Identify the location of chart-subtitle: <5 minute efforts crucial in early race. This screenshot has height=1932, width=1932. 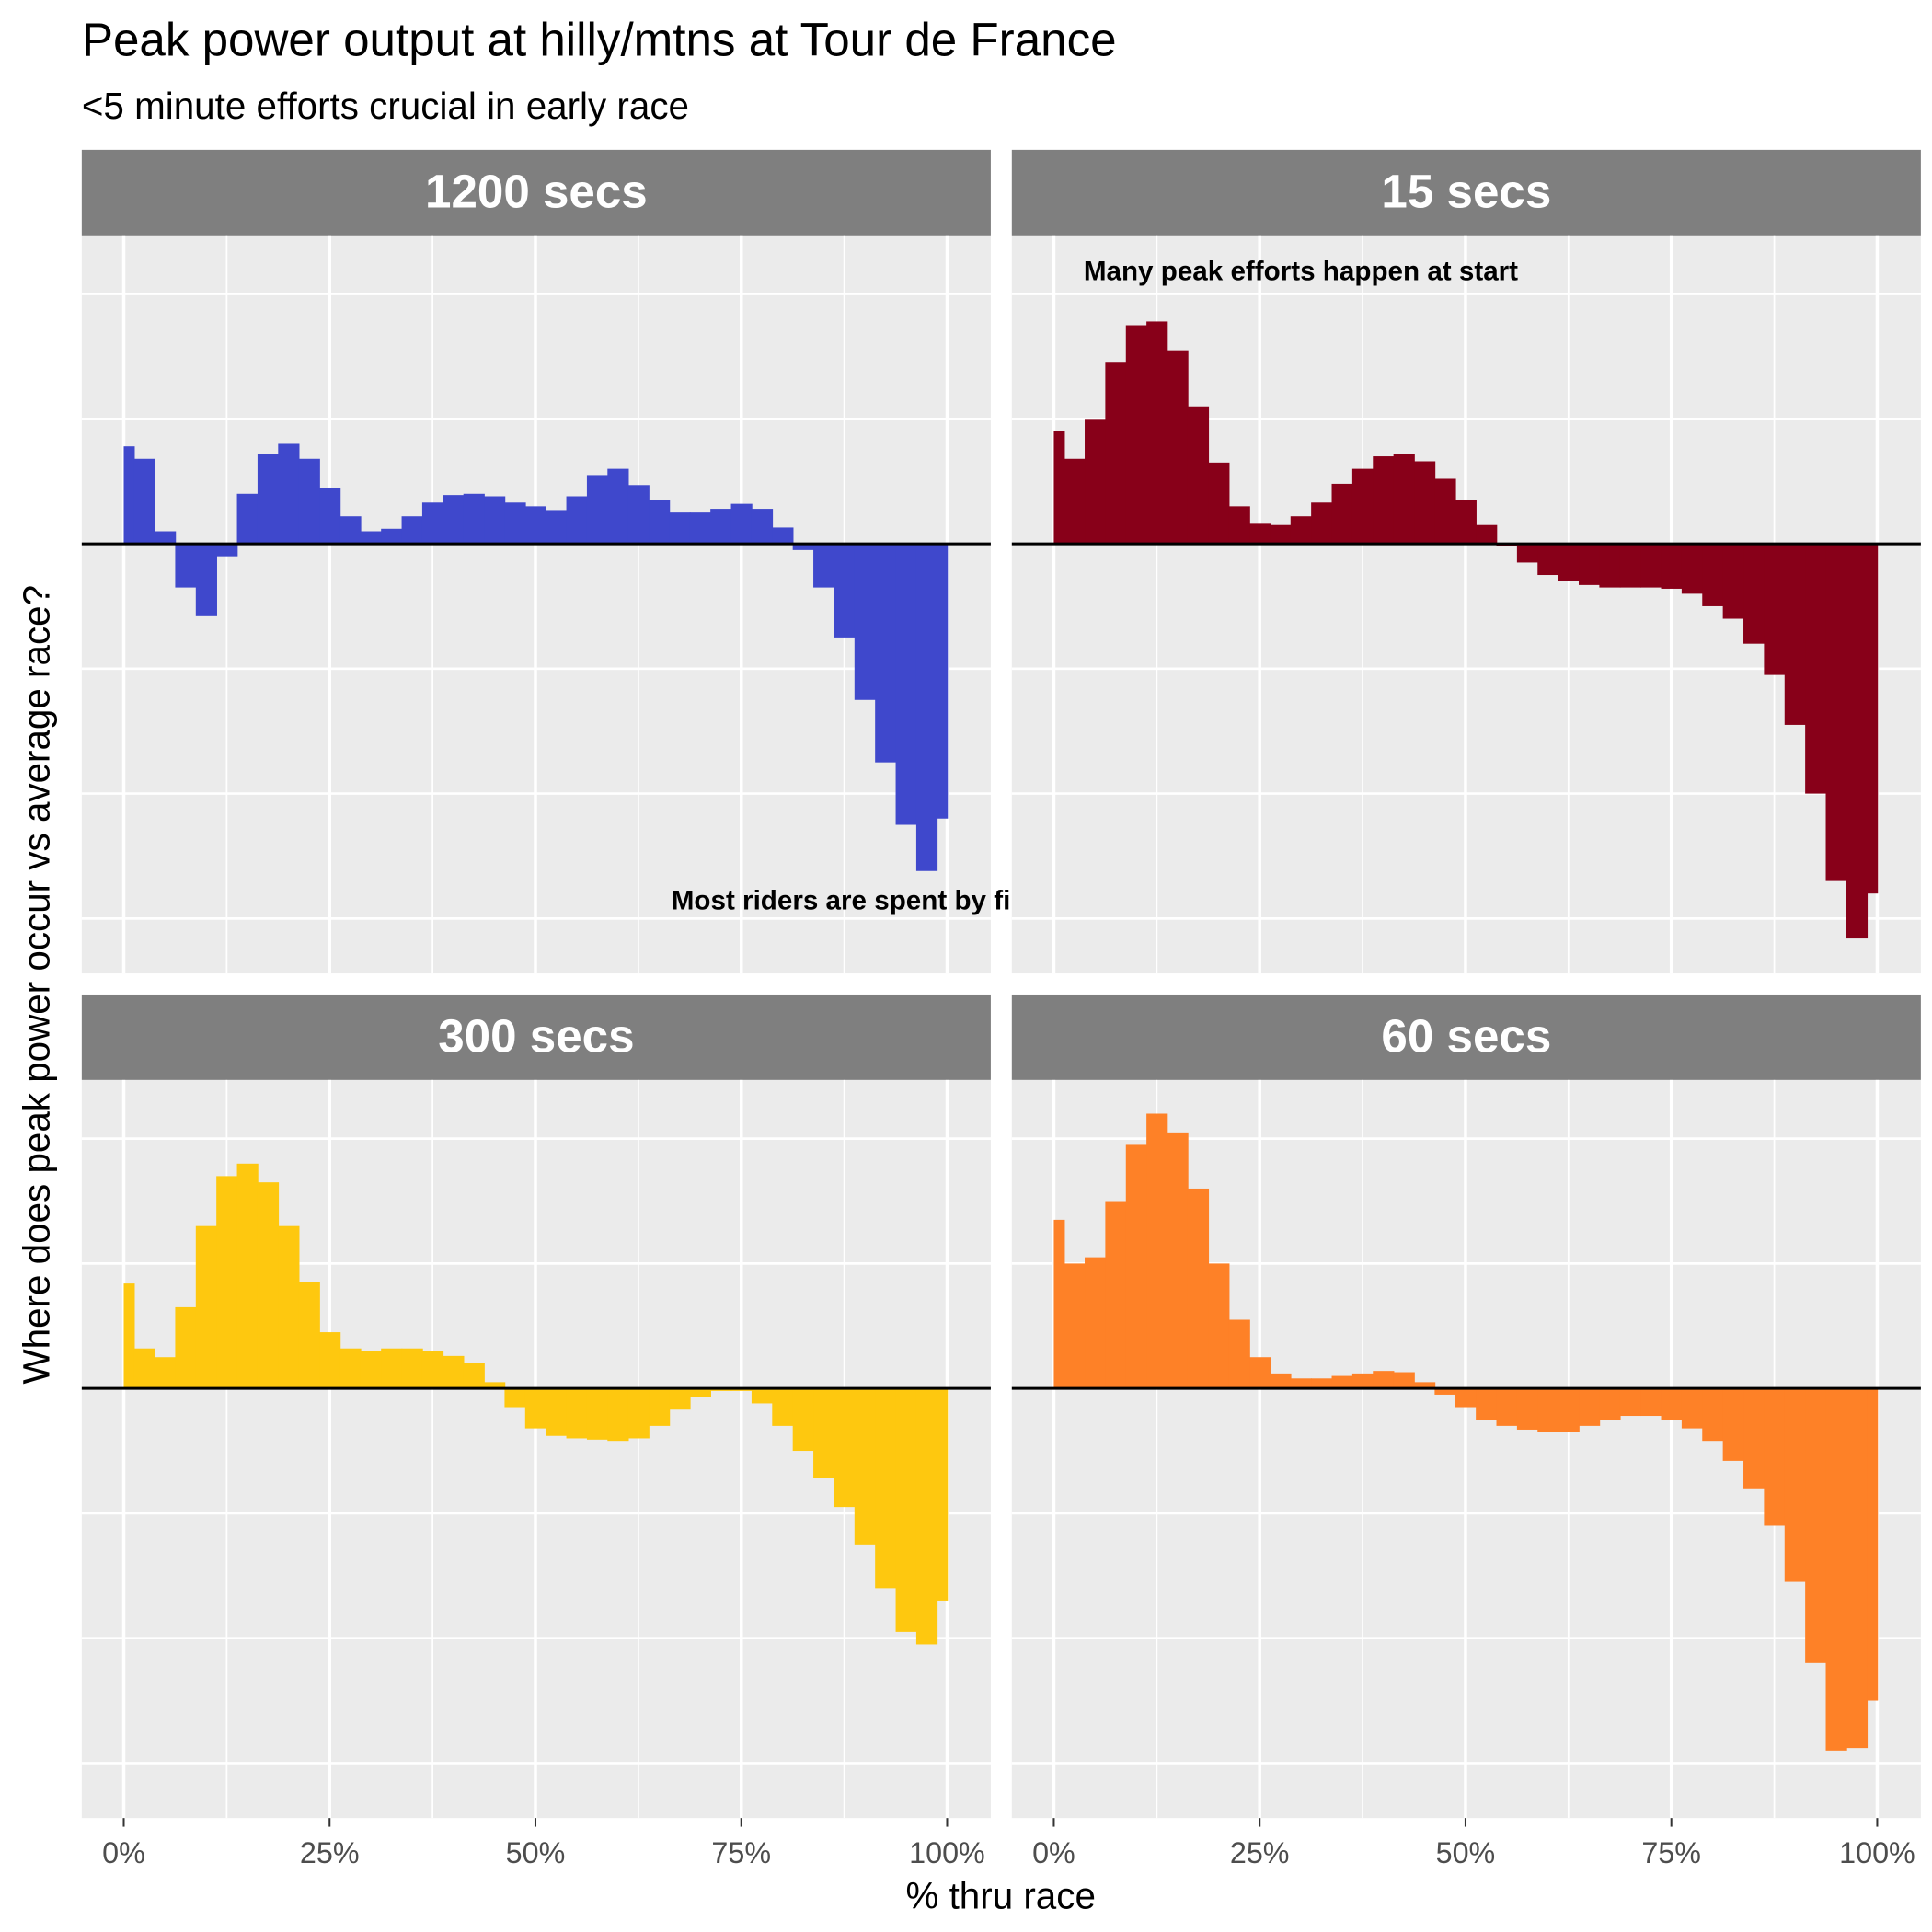
(385, 106).